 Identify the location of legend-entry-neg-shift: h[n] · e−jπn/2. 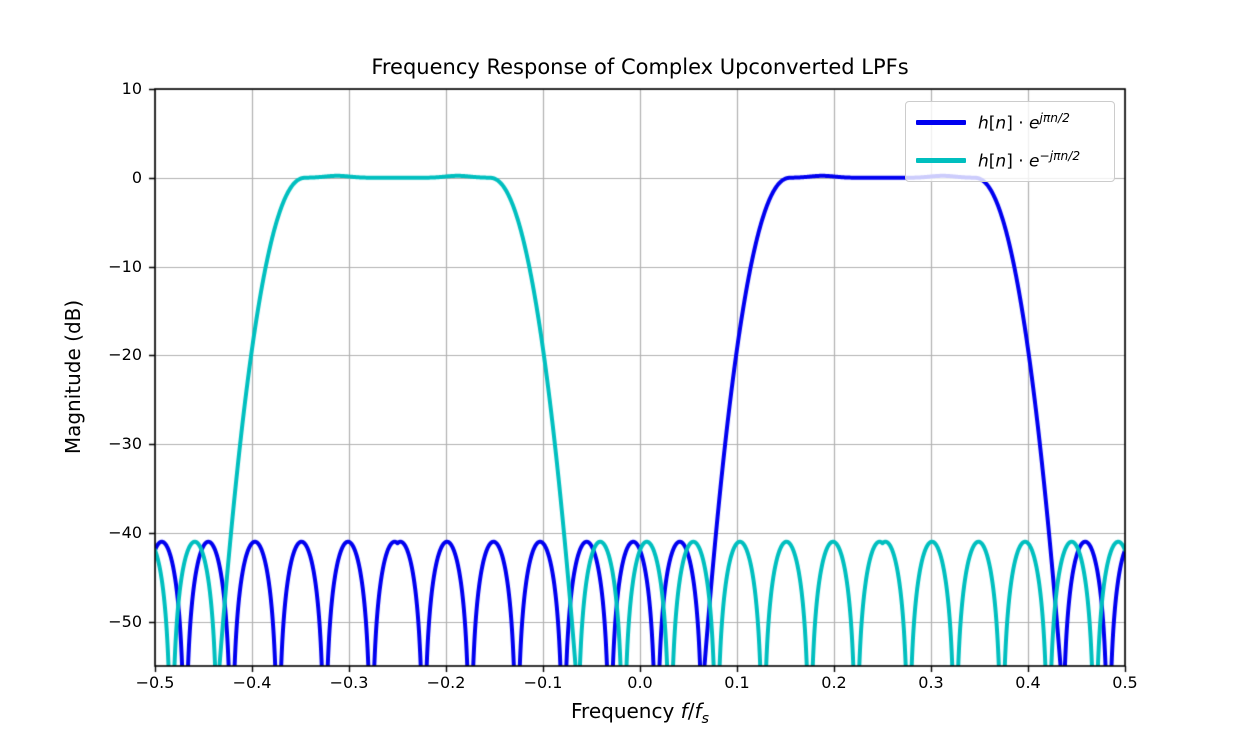
(1010, 161).